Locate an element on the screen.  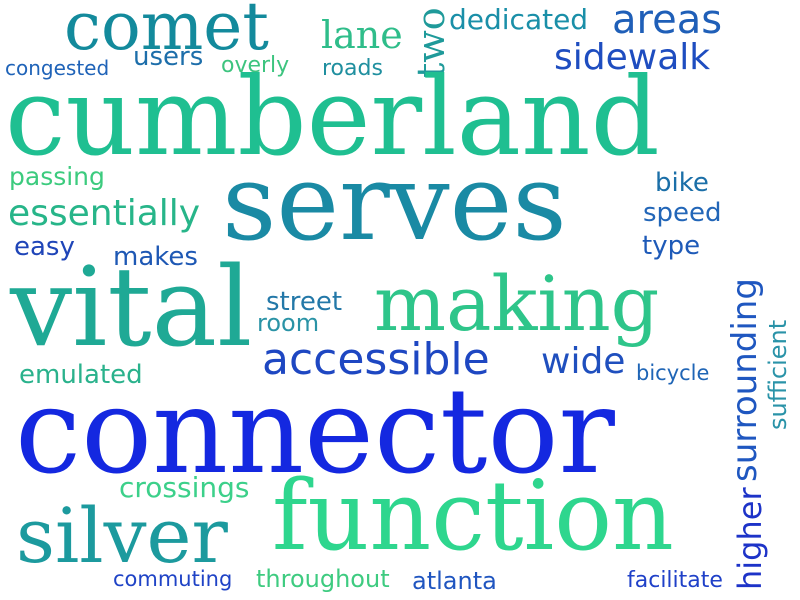
word-speed: speed is located at coordinates (682, 213).